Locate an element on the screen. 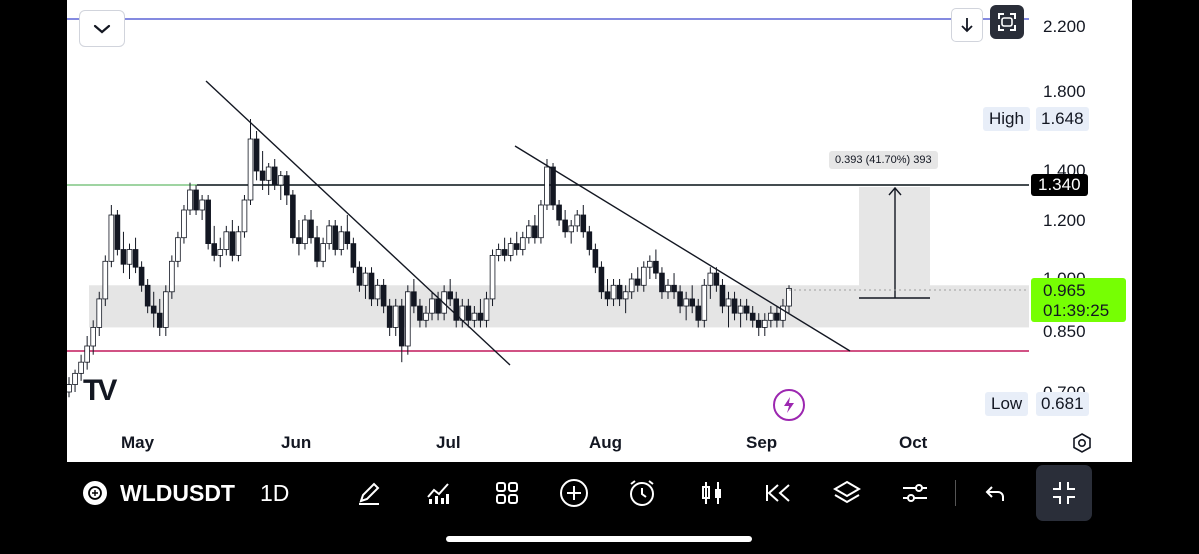 This screenshot has width=1199, height=554. interval-button: 1D is located at coordinates (275, 493).